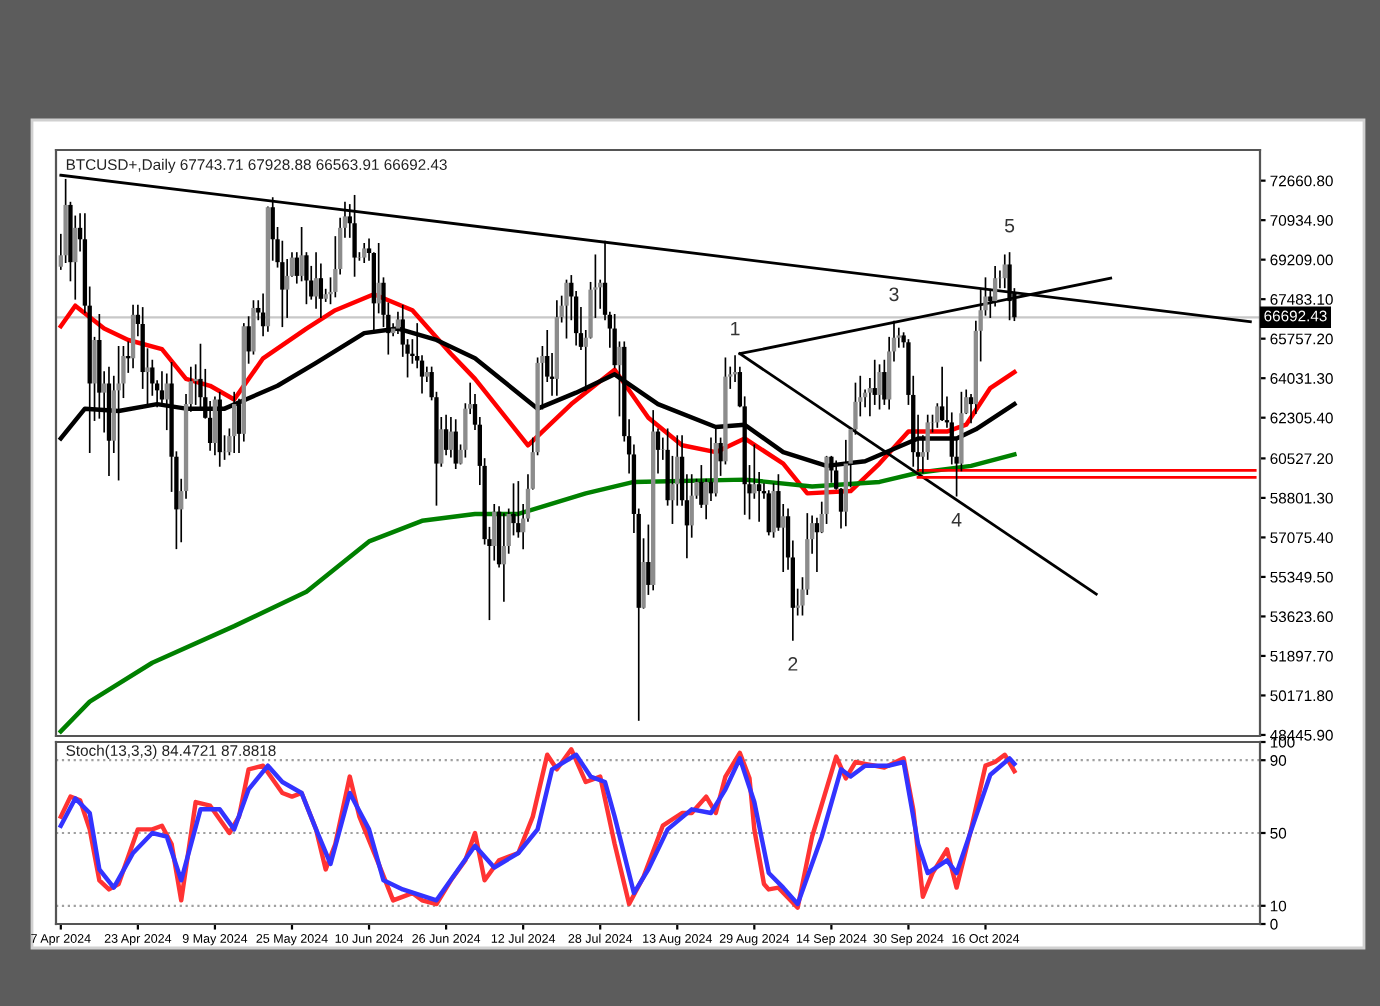  I want to click on annotation: 1, so click(735, 328).